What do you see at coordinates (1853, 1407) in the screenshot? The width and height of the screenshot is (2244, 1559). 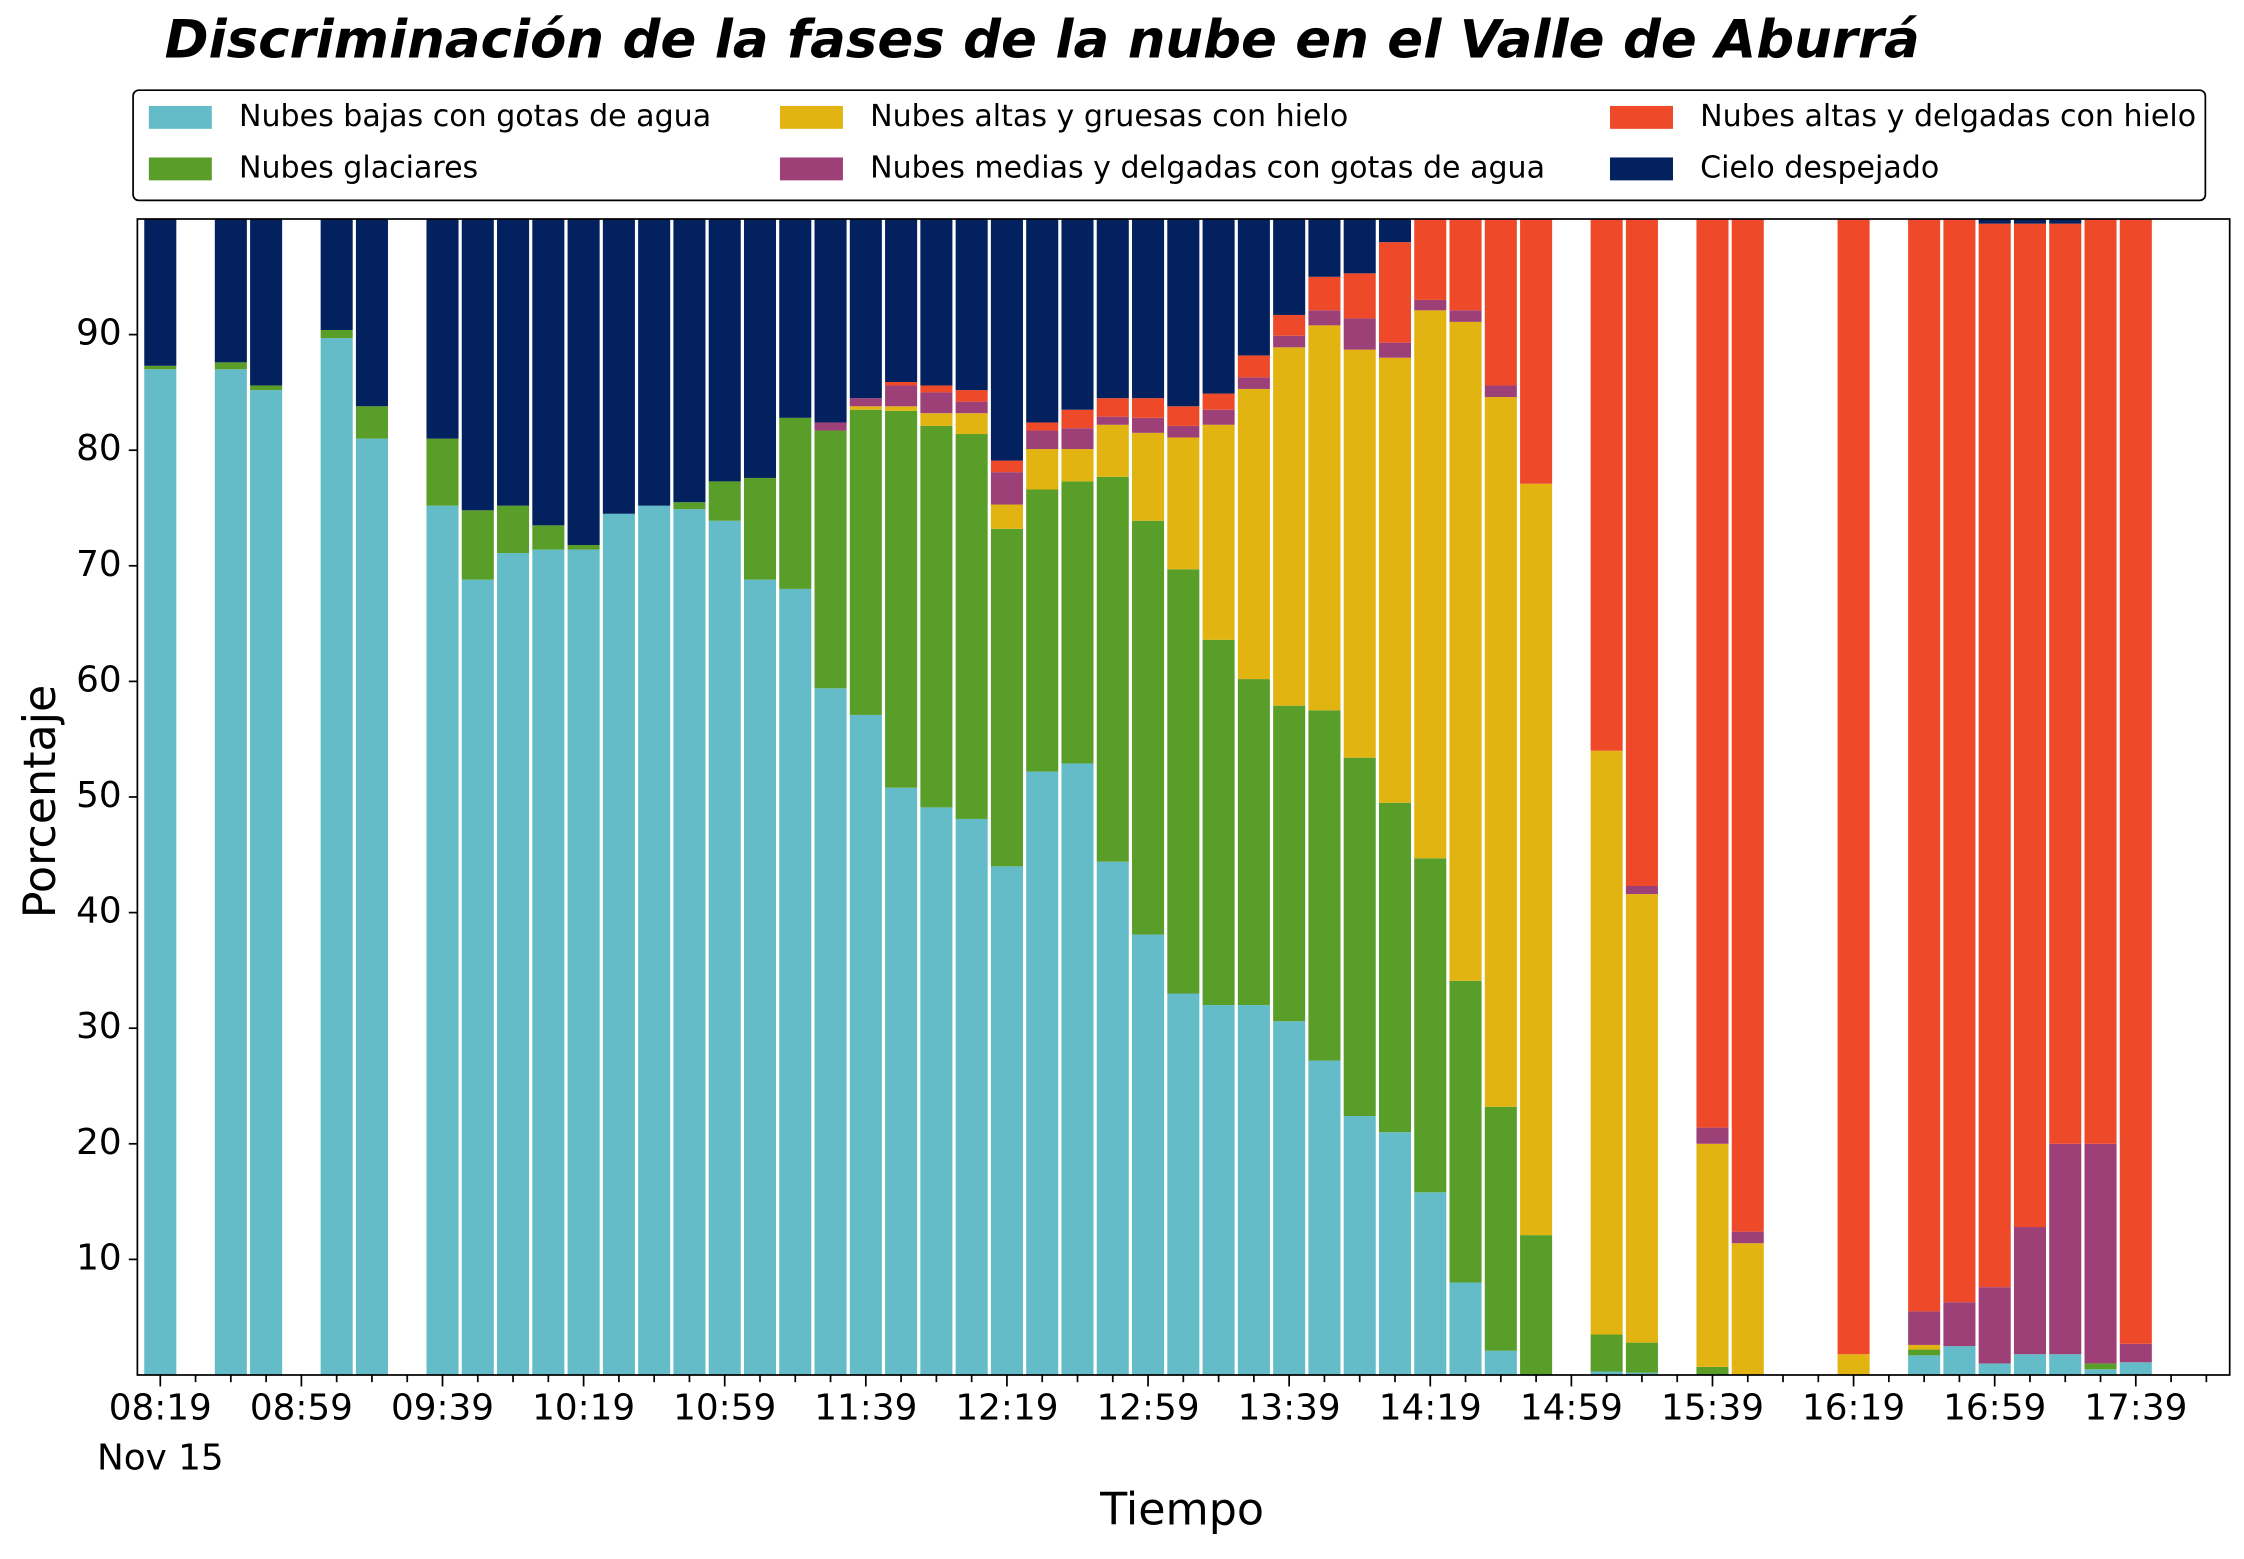 I see `x-tick-label: 16:19` at bounding box center [1853, 1407].